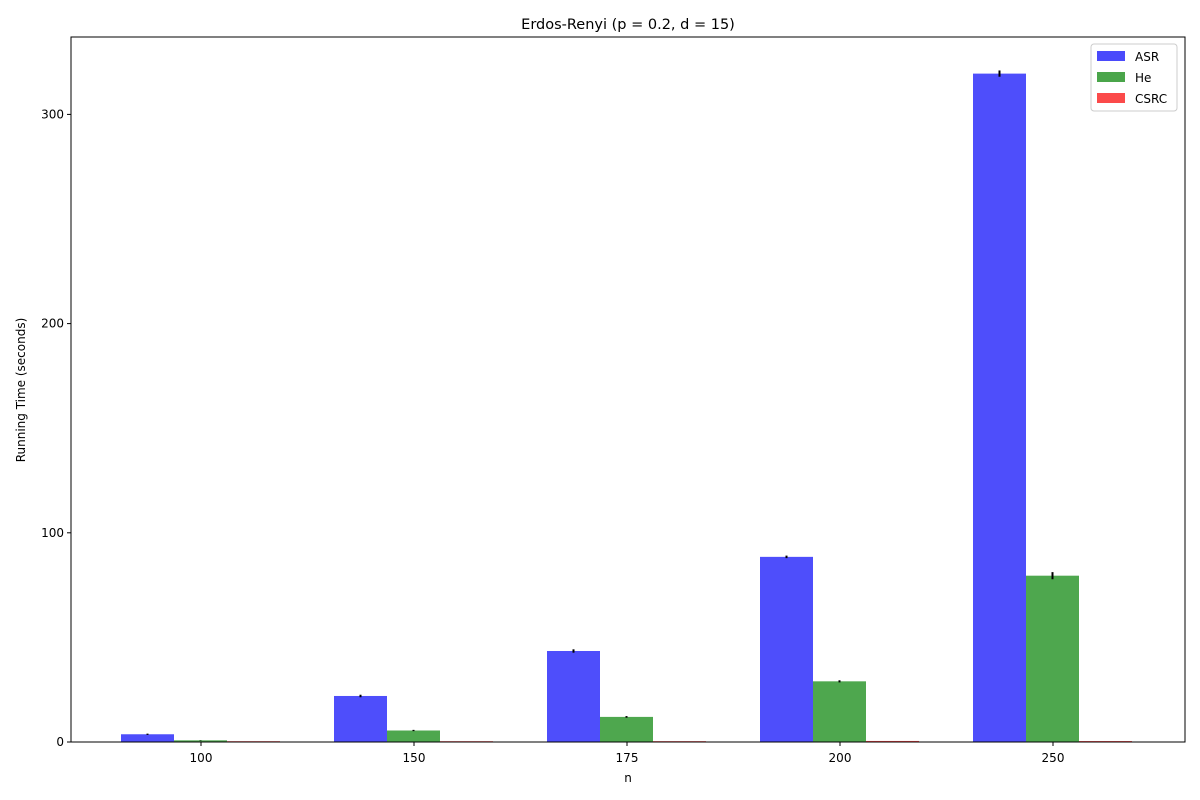 This screenshot has width=1200, height=800. What do you see at coordinates (201, 758) in the screenshot?
I see `x-tick-label: 100` at bounding box center [201, 758].